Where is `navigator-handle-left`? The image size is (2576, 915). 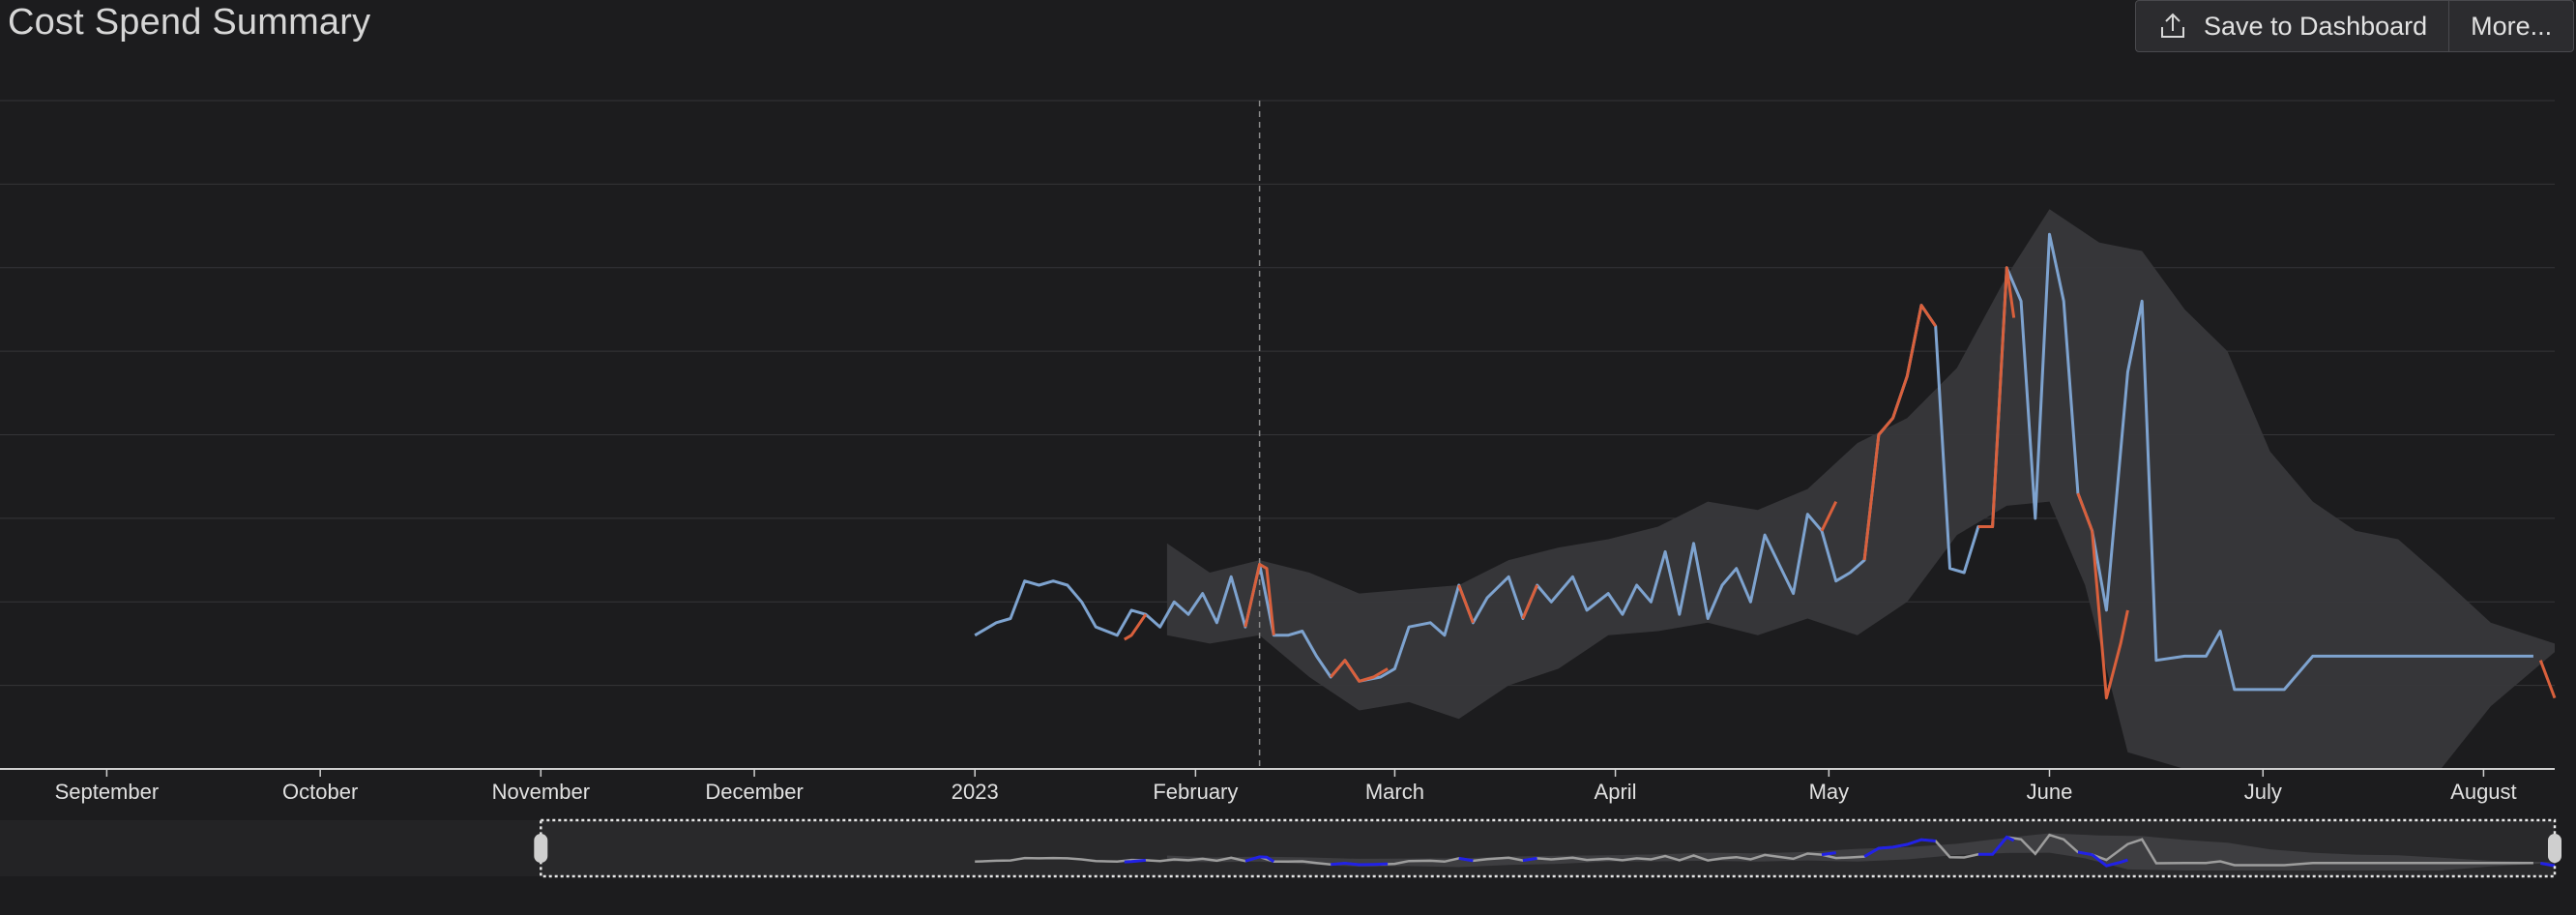
navigator-handle-left is located at coordinates (541, 848).